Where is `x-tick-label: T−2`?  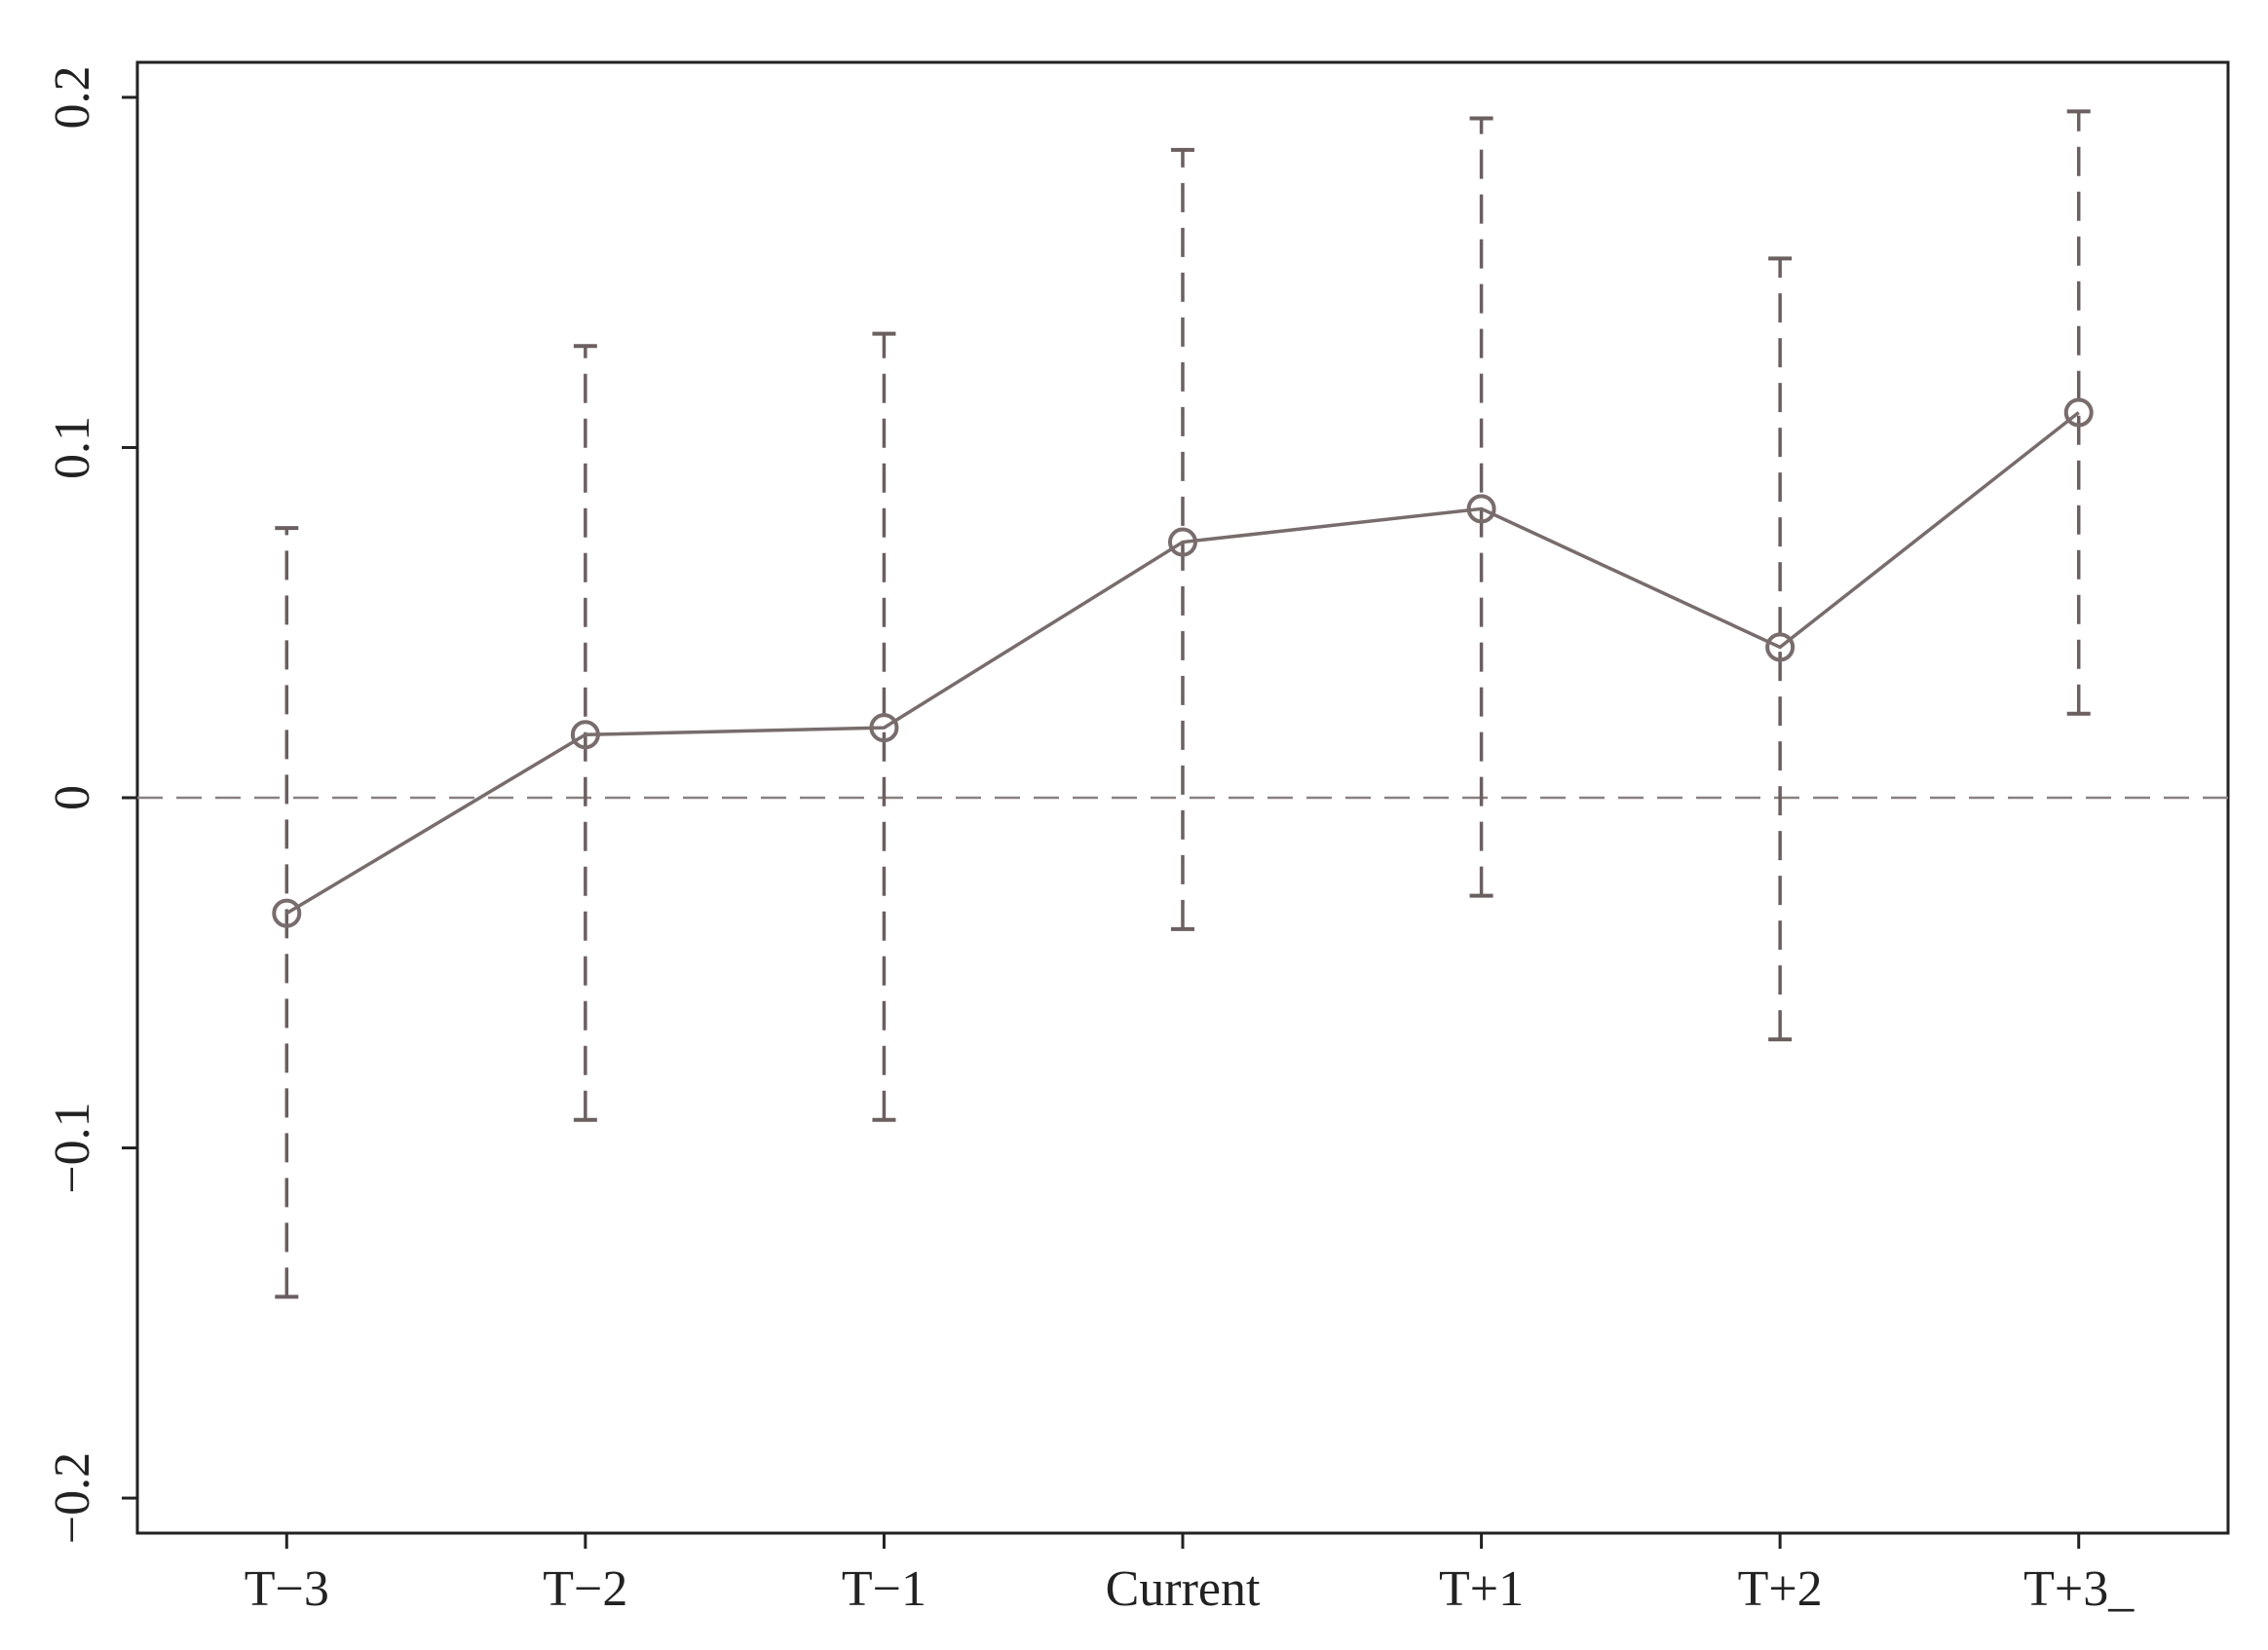
x-tick-label: T−2 is located at coordinates (585, 1589).